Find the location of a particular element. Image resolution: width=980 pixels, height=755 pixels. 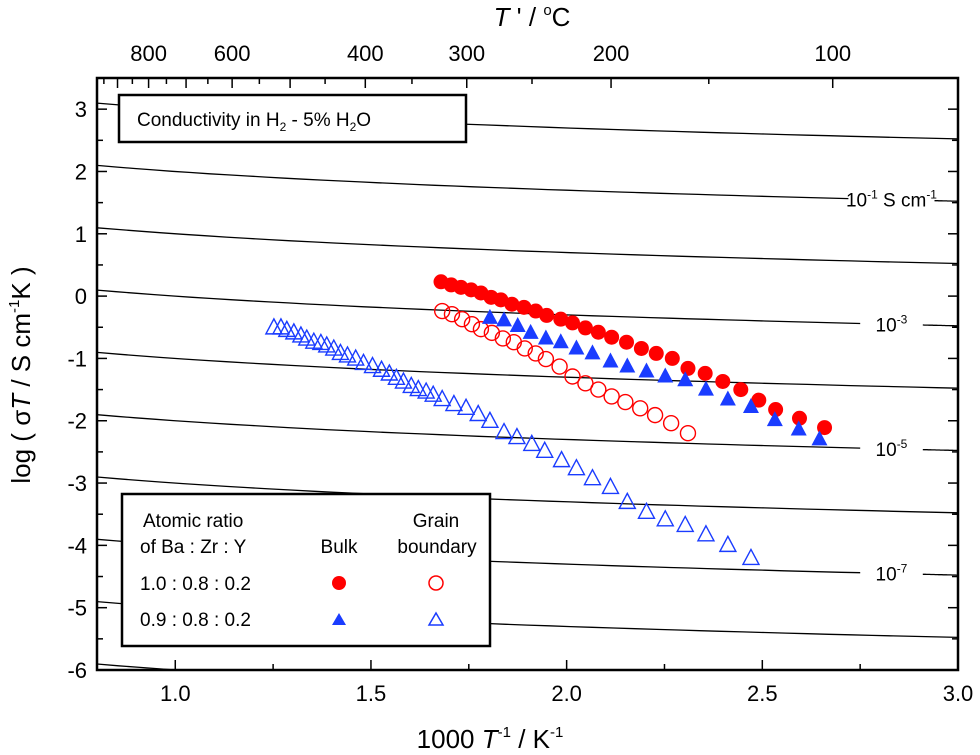

x-tick-label: 1.0 is located at coordinates (175, 693).